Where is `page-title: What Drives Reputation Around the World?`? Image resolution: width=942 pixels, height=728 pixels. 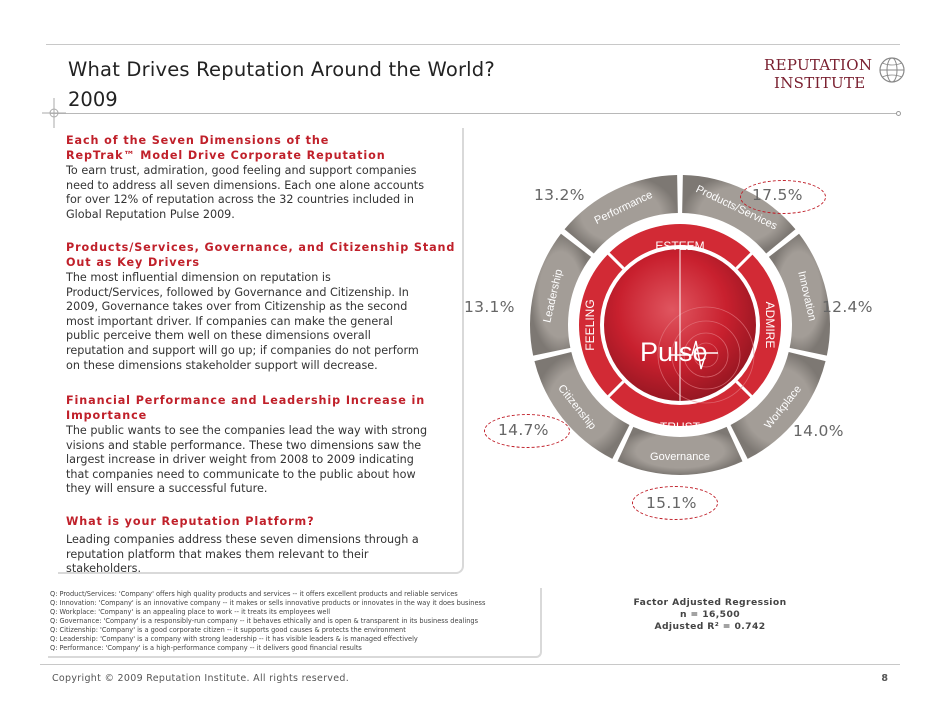 page-title: What Drives Reputation Around the World? is located at coordinates (281, 69).